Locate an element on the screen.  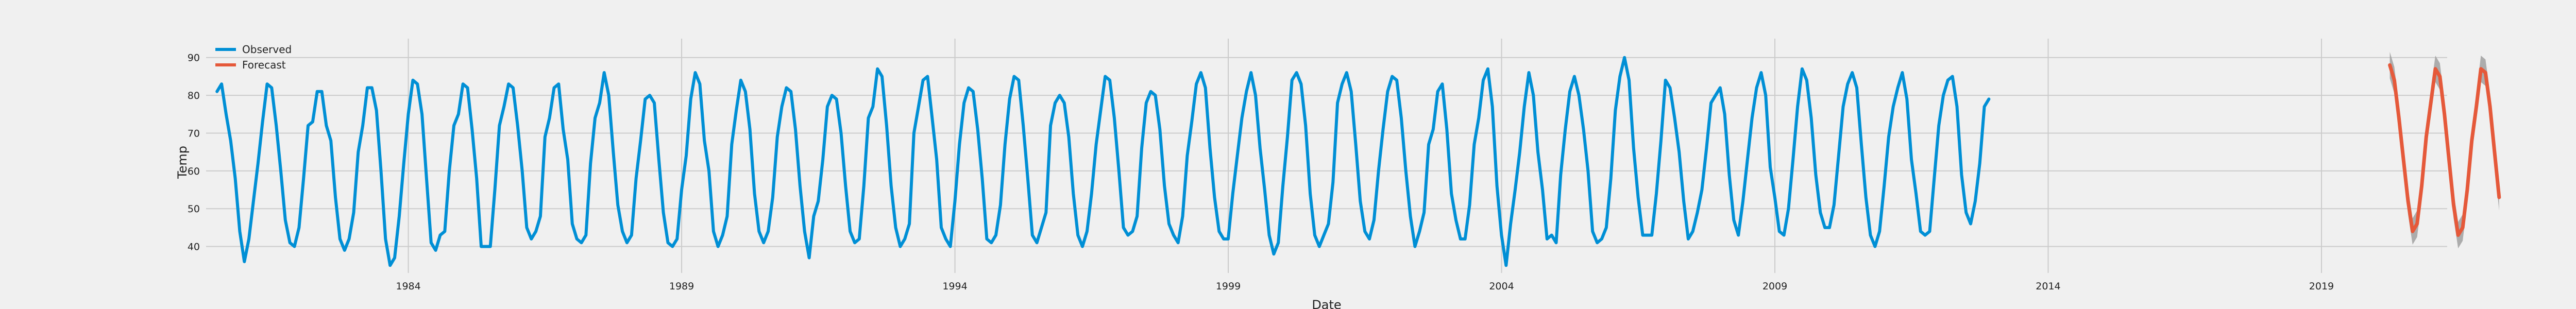
x-tick-label: 1984 is located at coordinates (408, 286).